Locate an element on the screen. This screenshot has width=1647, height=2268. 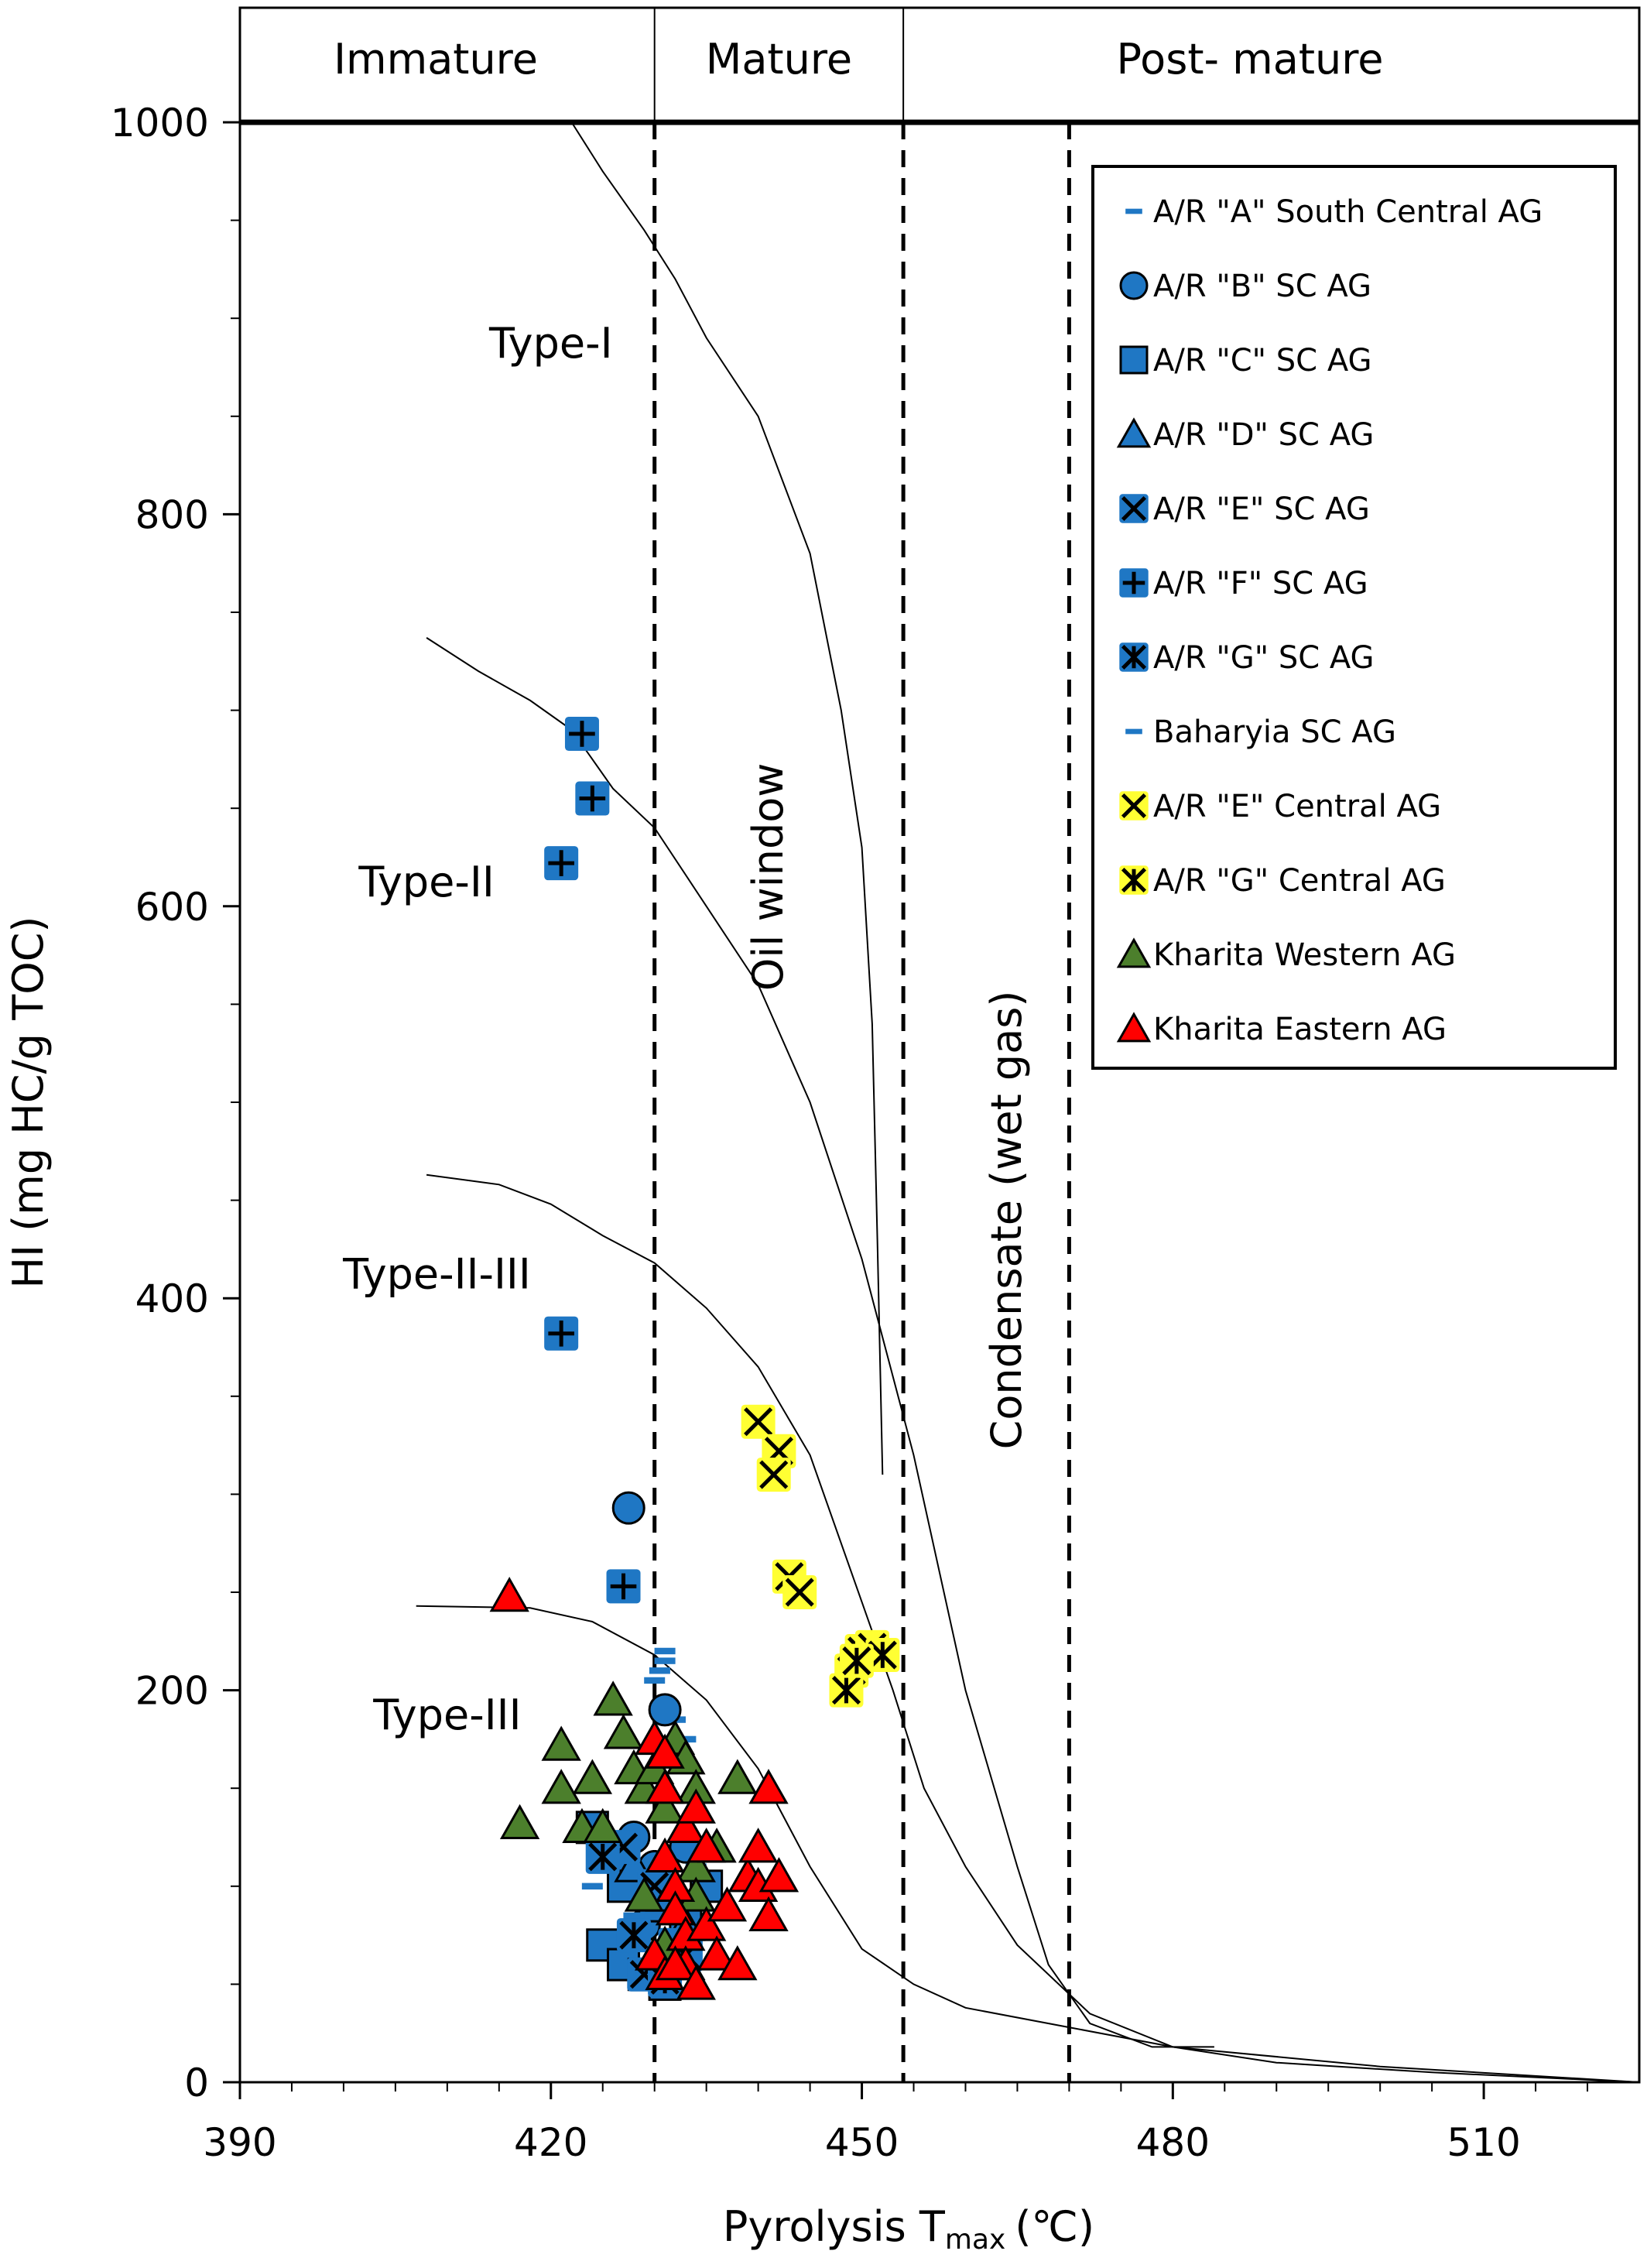
y-tick-label: 200 is located at coordinates (172, 1691).